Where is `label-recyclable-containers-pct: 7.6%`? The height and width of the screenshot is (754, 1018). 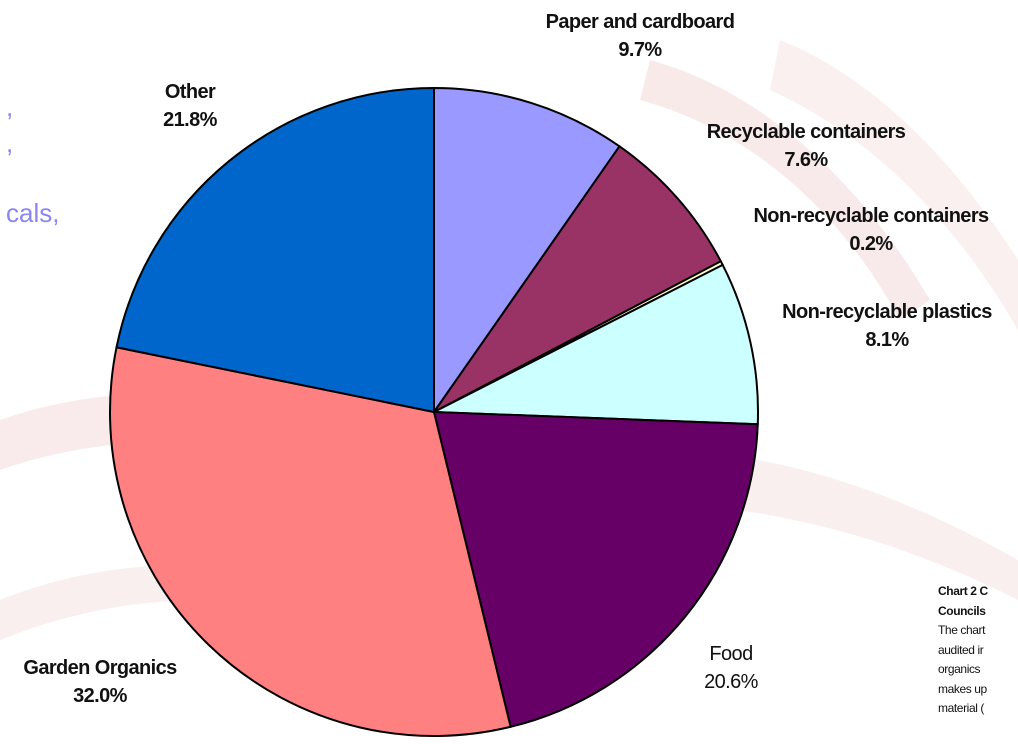 label-recyclable-containers-pct: 7.6% is located at coordinates (806, 160).